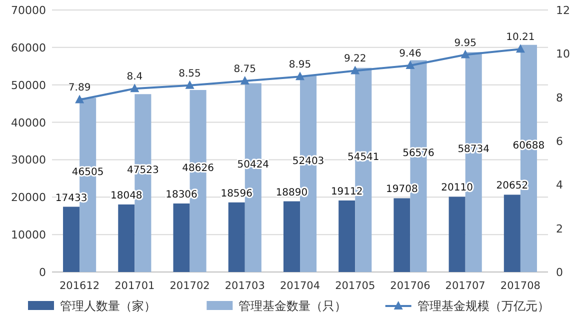  Describe the element at coordinates (528, 146) in the screenshot. I see `data-label: 60688` at that location.